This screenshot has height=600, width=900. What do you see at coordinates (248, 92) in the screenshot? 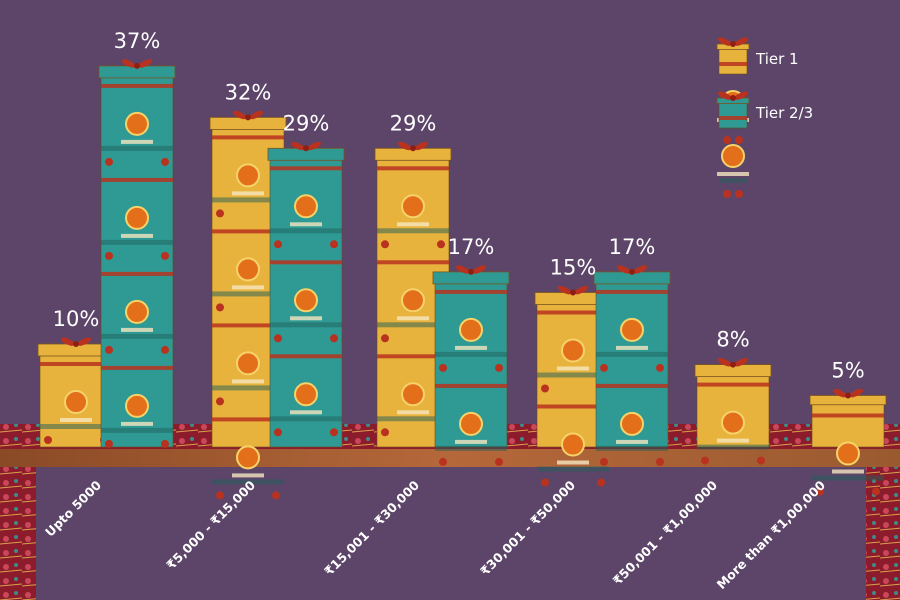
I see `value-label-tier-1-1: 32%` at bounding box center [248, 92].